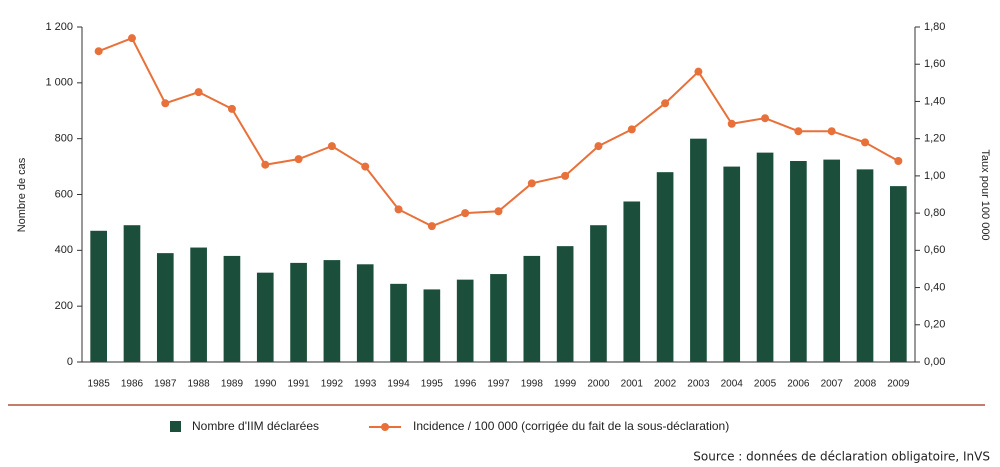 The image size is (1000, 467). I want to click on y2-tick-label: 0,20, so click(934, 325).